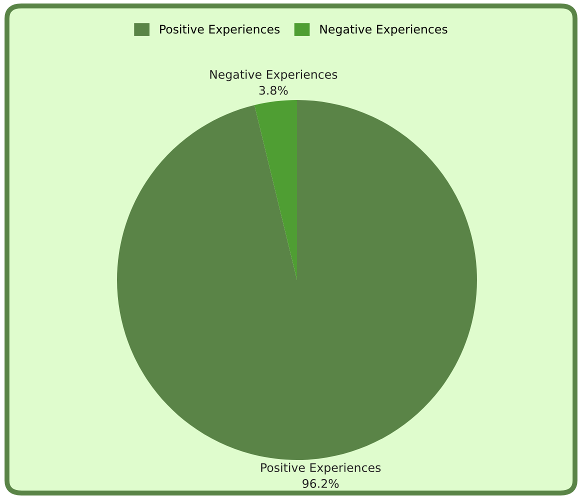  What do you see at coordinates (384, 30) in the screenshot?
I see `legend-label: Negative Experiences` at bounding box center [384, 30].